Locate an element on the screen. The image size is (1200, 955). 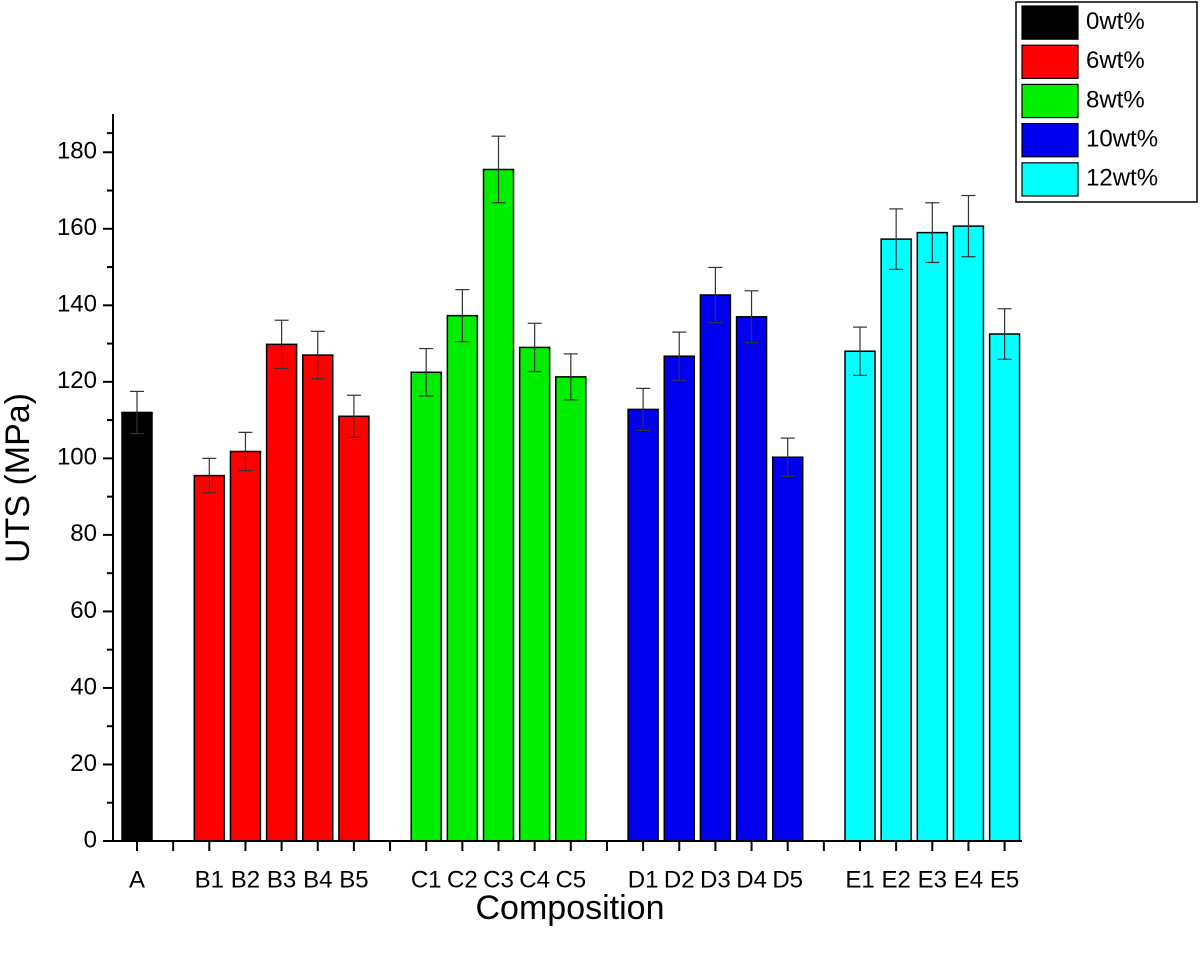
legend-label: 0wt% is located at coordinates (1115, 21).